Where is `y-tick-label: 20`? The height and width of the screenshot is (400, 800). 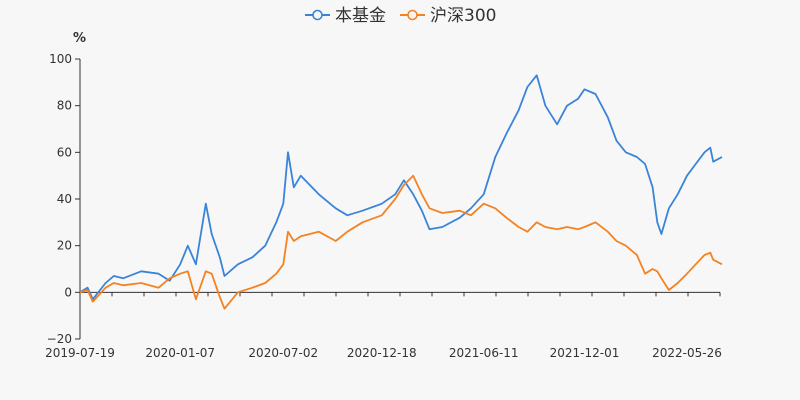
y-tick-label: 20 is located at coordinates (64, 246).